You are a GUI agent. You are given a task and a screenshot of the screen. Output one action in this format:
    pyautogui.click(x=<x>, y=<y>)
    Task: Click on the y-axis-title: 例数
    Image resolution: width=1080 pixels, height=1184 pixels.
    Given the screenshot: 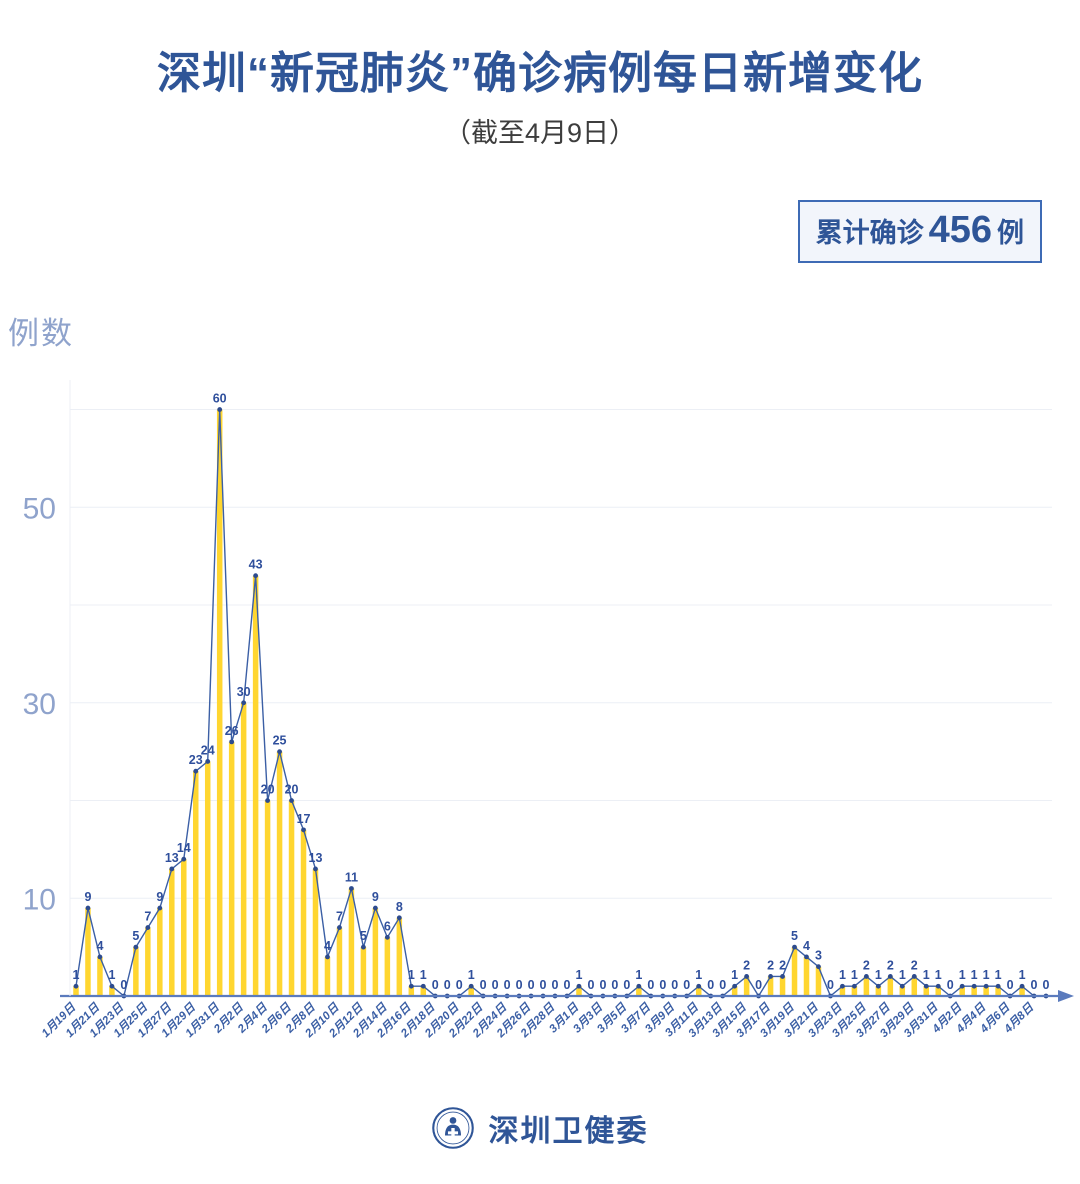 What is the action you would take?
    pyautogui.click(x=41, y=333)
    